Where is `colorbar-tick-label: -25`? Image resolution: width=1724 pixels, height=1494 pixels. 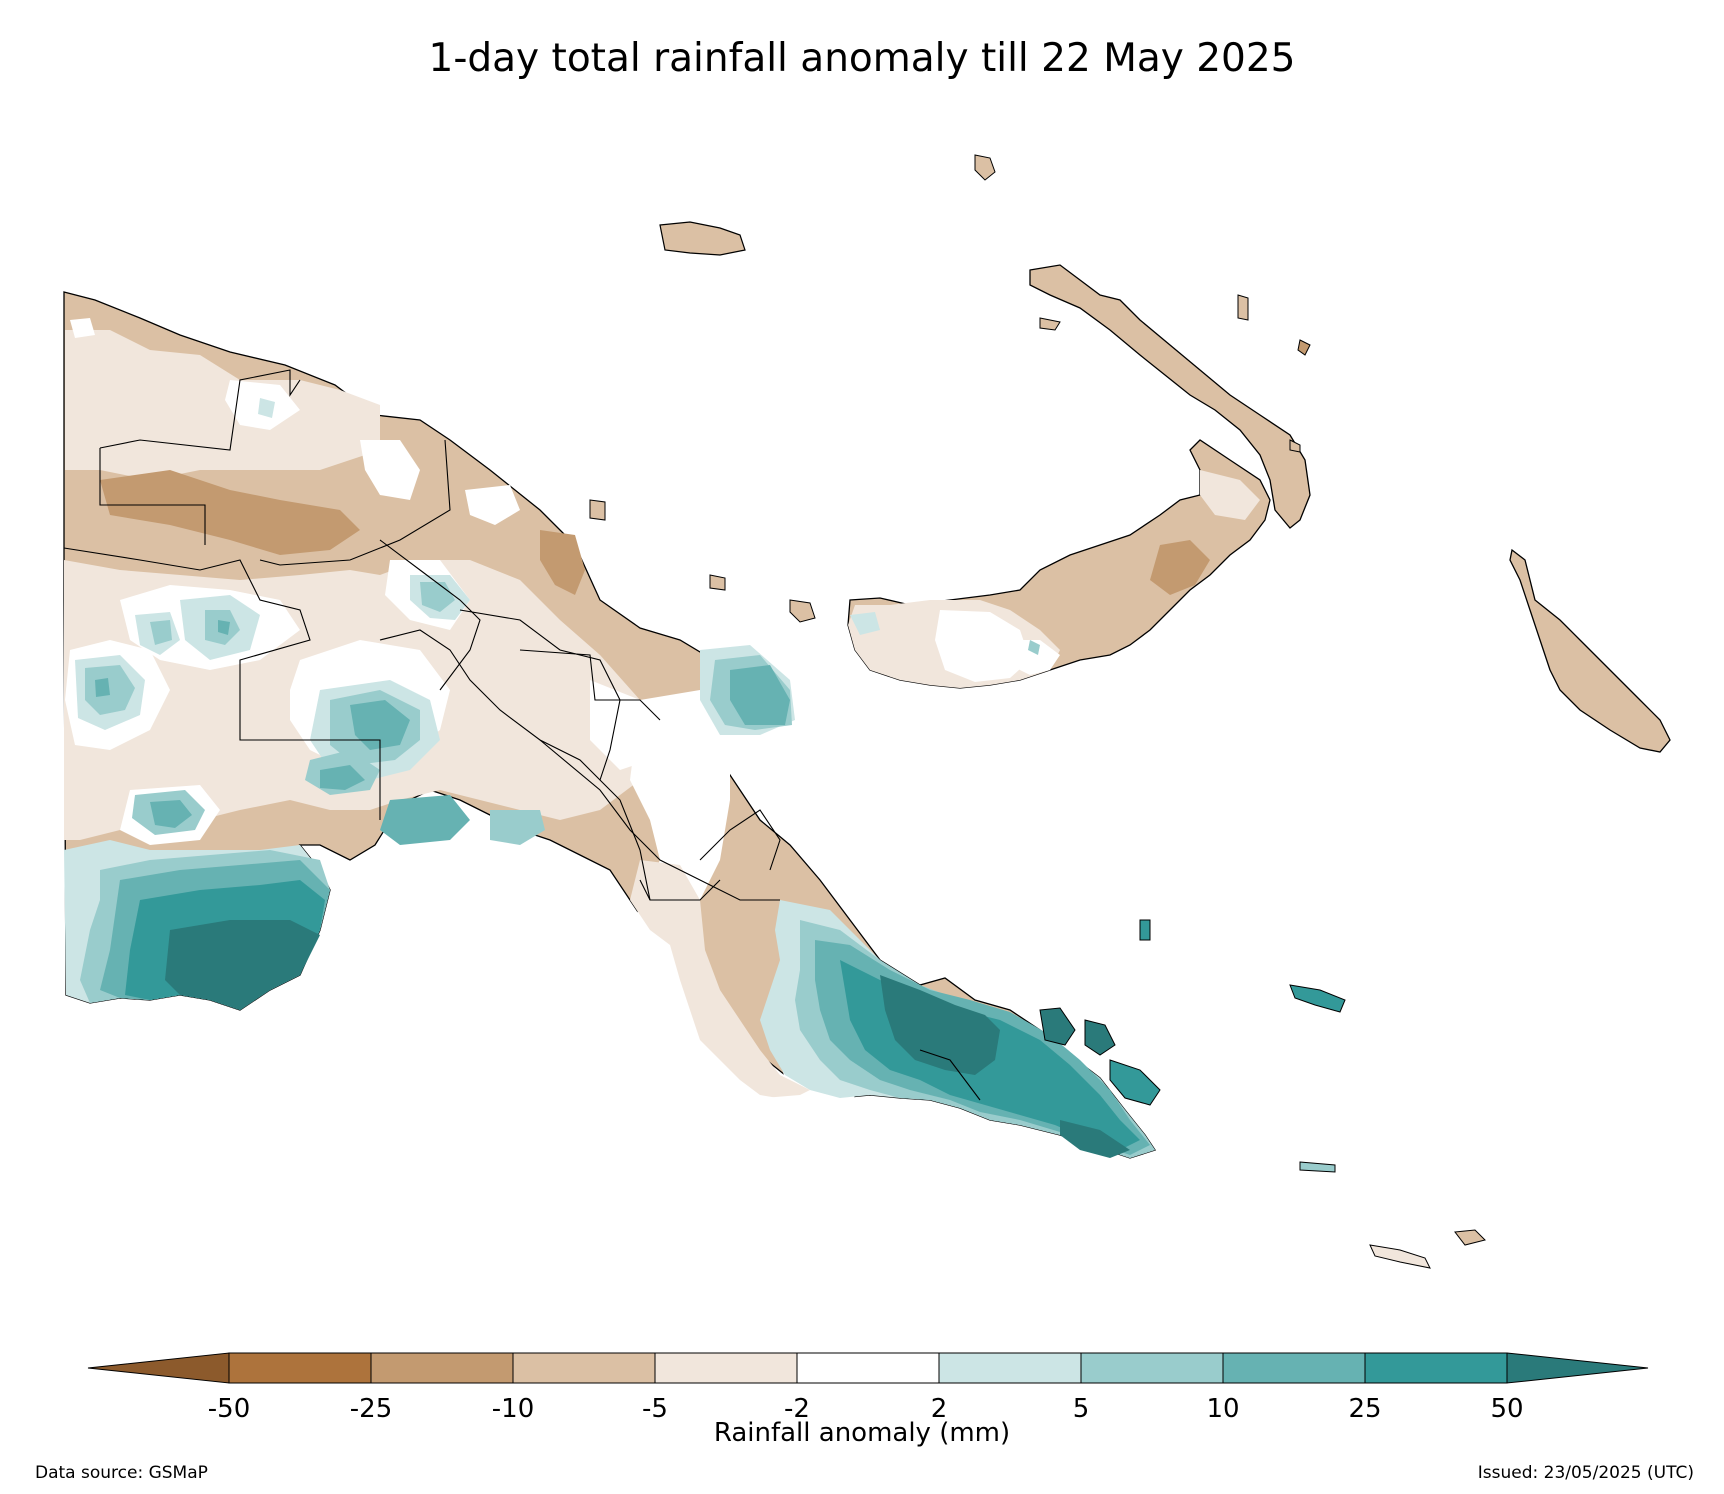 colorbar-tick-label: -25 is located at coordinates (371, 1409).